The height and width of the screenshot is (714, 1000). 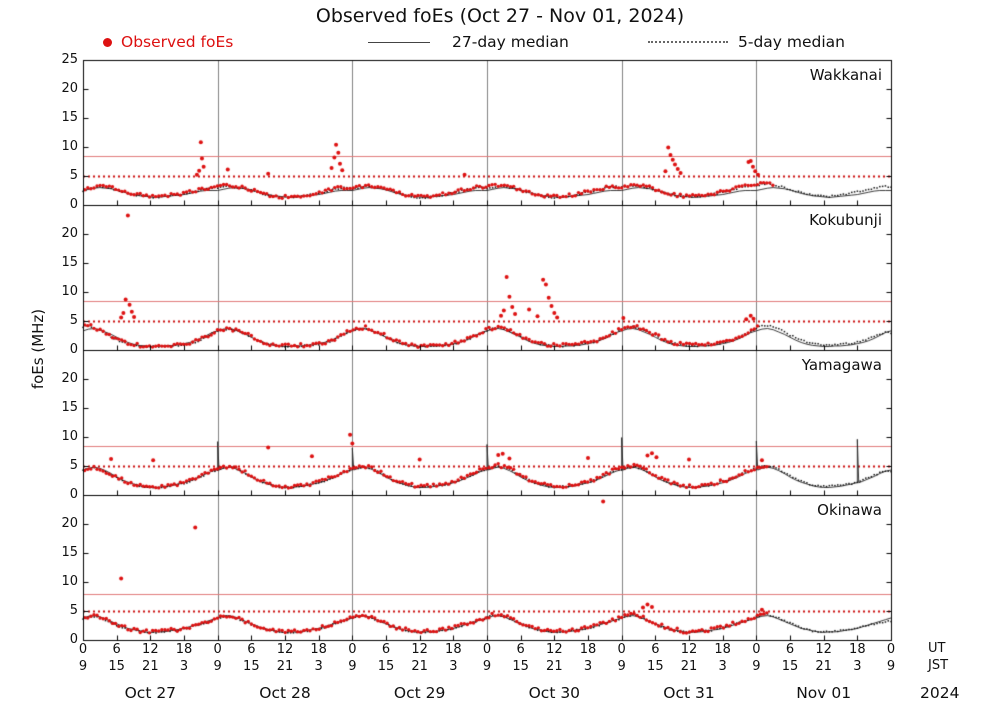 I want to click on legend-median5-label: 5-day median, so click(x=791, y=42).